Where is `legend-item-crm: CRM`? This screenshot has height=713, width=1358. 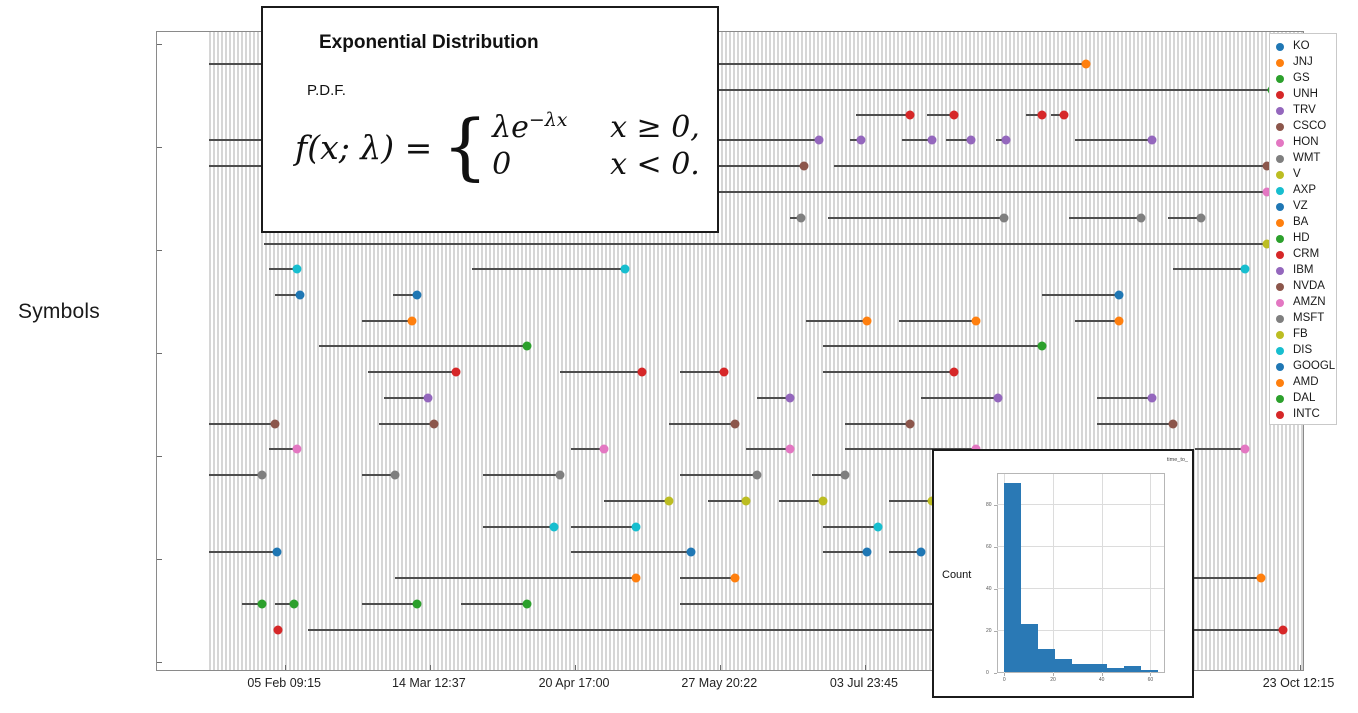 legend-item-crm: CRM is located at coordinates (1304, 255).